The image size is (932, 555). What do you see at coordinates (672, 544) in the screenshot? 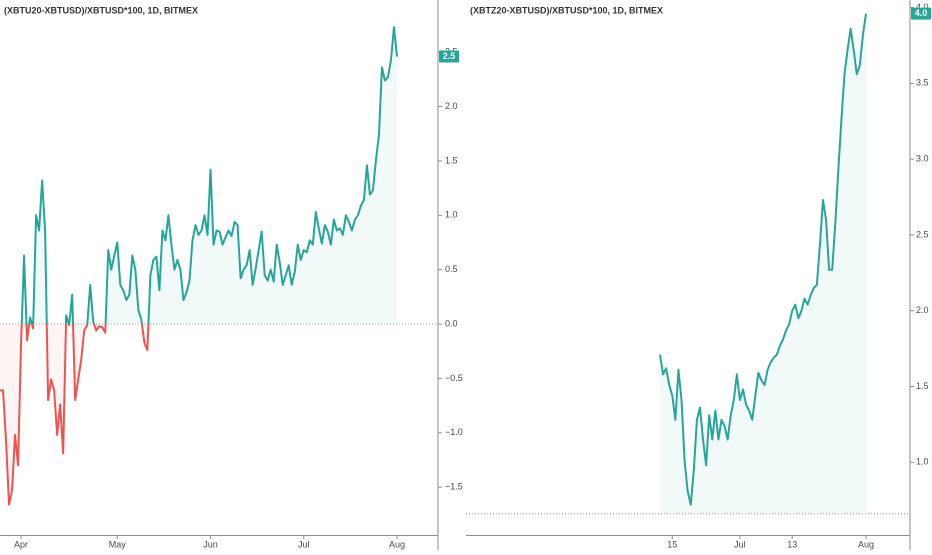
I see `x-tick-label: 15` at bounding box center [672, 544].